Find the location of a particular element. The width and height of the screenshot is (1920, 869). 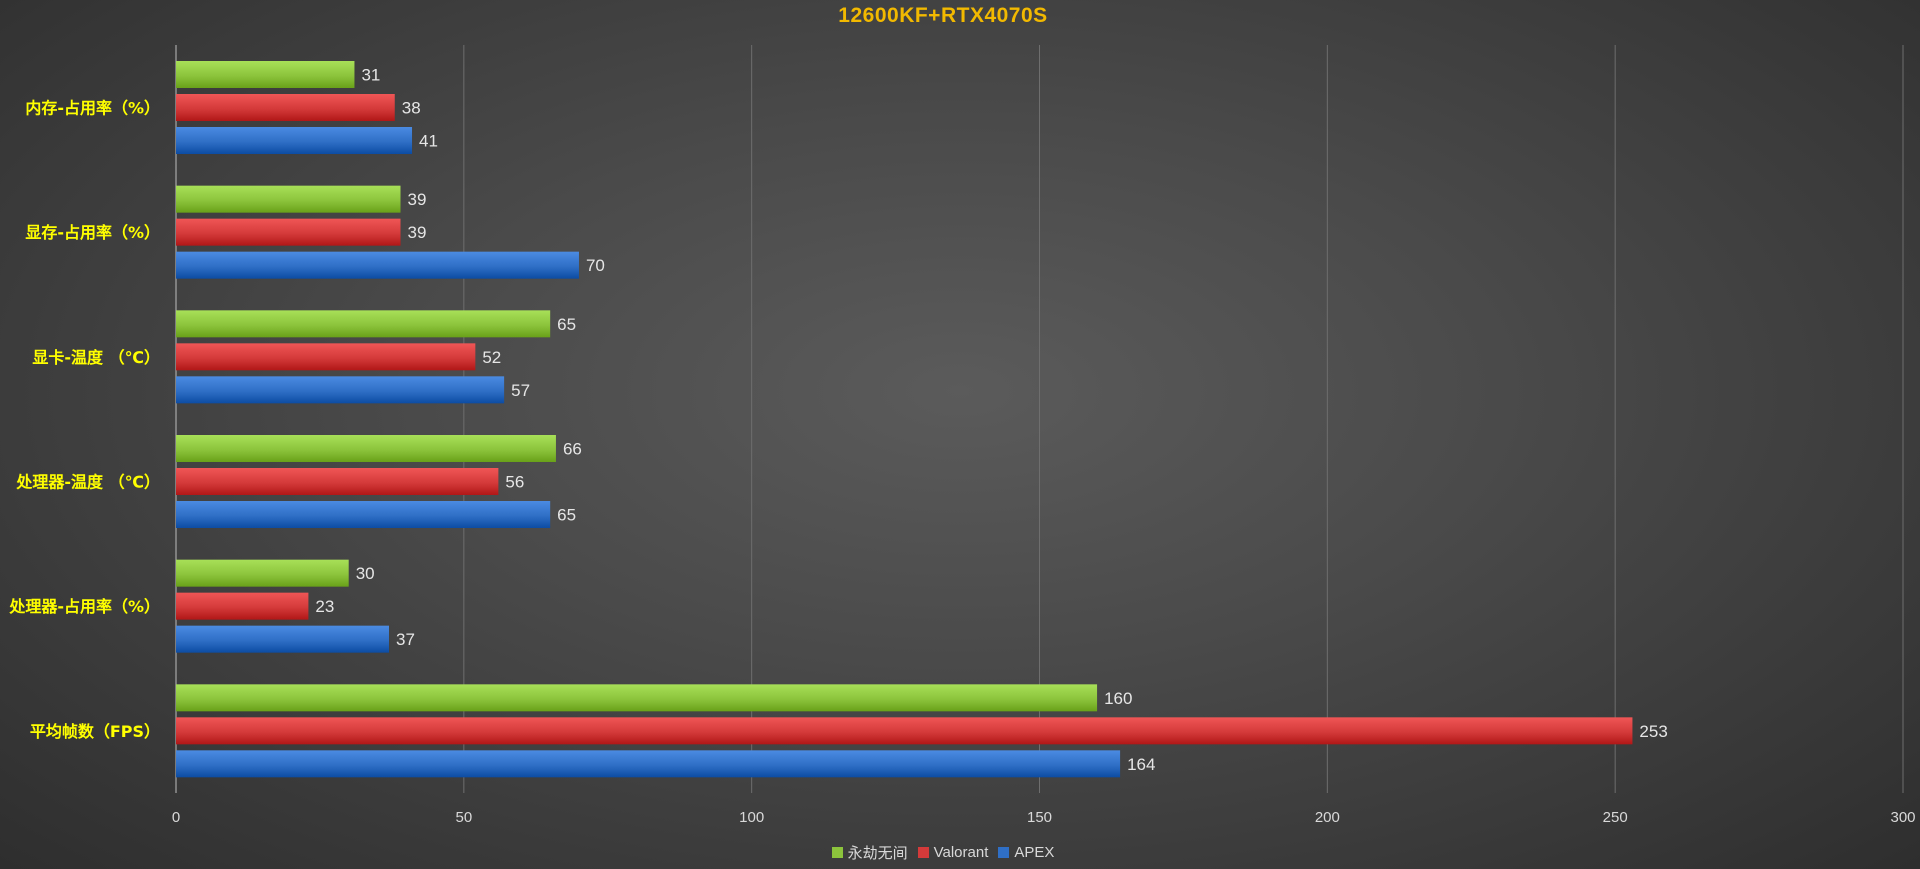

bar-永劫无间-5 is located at coordinates (637, 698).